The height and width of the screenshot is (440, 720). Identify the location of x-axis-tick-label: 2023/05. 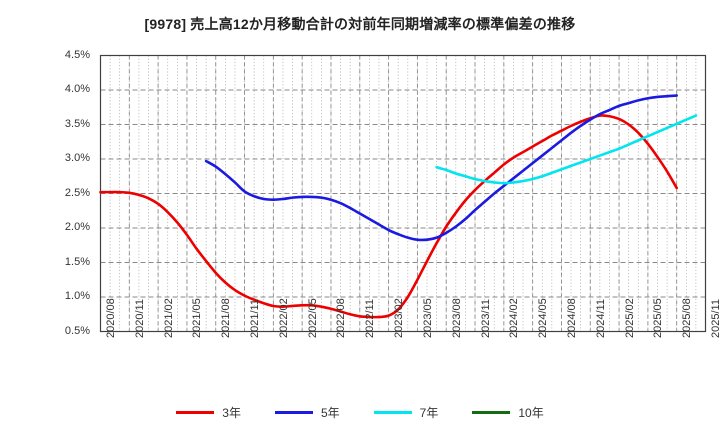
(427, 317).